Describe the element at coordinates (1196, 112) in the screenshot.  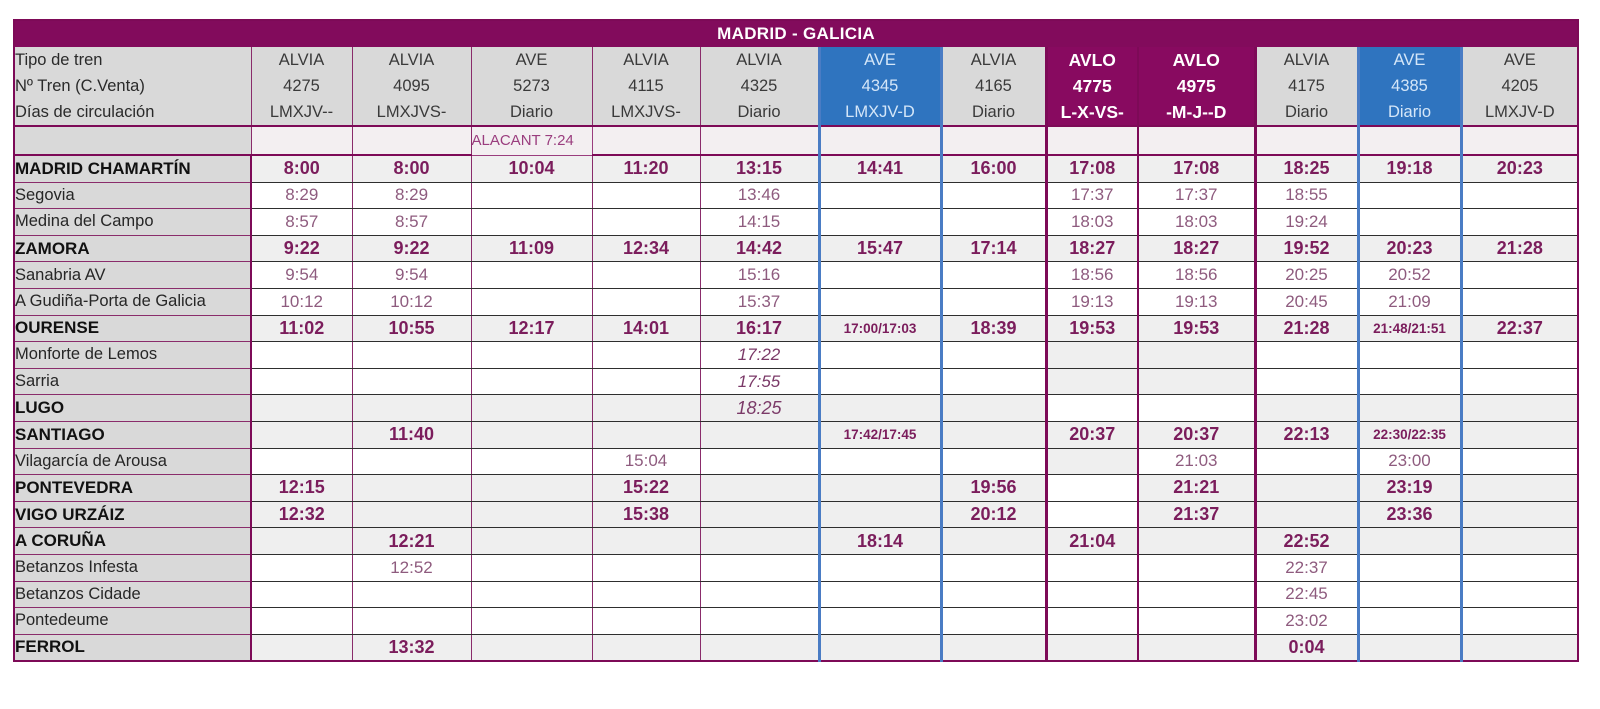
I see `train-days: -M-J--D` at that location.